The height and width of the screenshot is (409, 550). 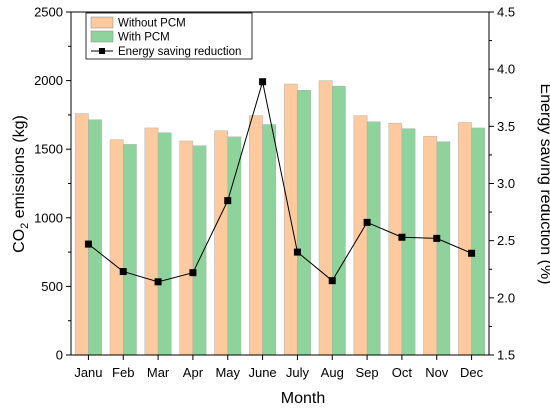 I want to click on y2-tick-label: 3.5, so click(x=506, y=126).